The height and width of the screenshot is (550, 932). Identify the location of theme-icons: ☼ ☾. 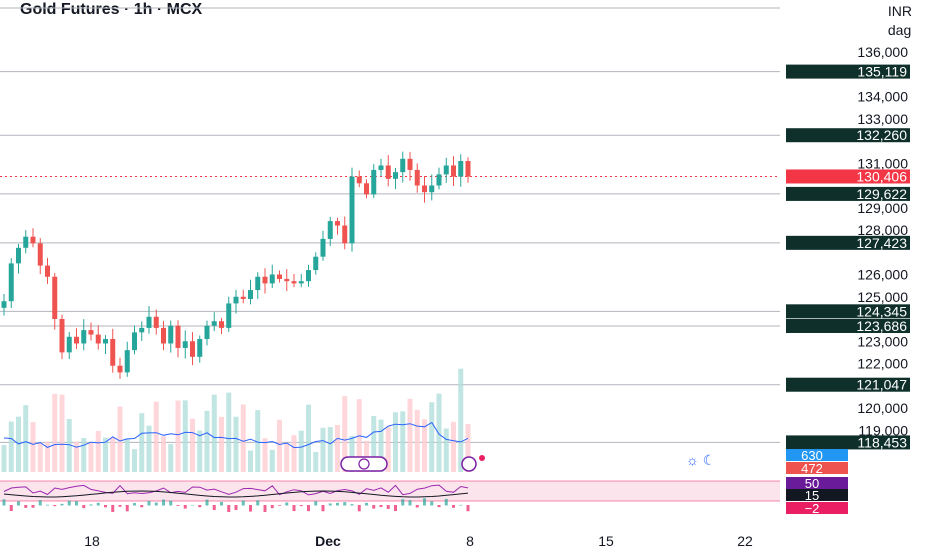
(700, 460).